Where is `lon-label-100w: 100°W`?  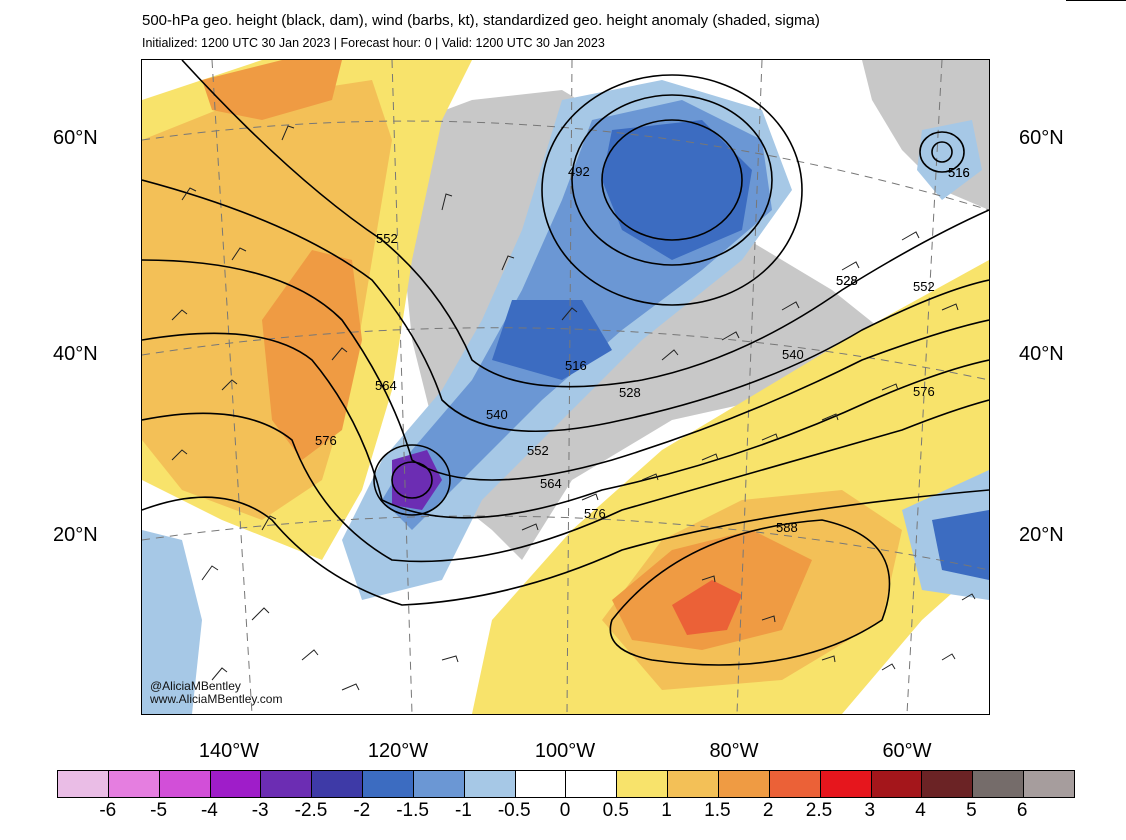
lon-label-100w: 100°W is located at coordinates (565, 751).